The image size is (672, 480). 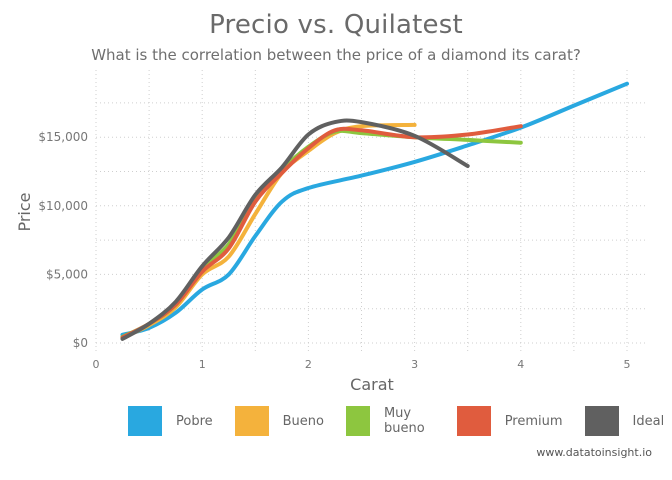 I want to click on x-tick-label: 5, so click(x=627, y=364).